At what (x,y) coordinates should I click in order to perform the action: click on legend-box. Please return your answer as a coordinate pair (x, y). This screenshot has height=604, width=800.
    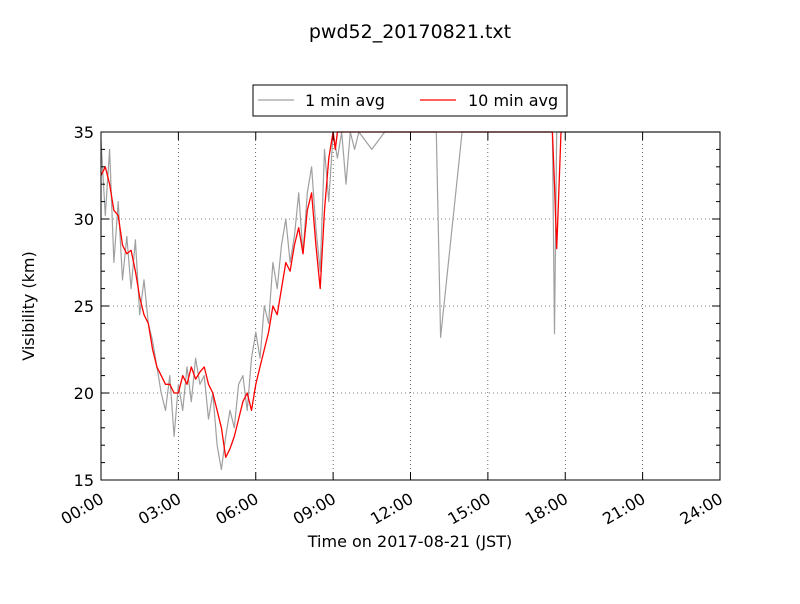
    Looking at the image, I should click on (410, 100).